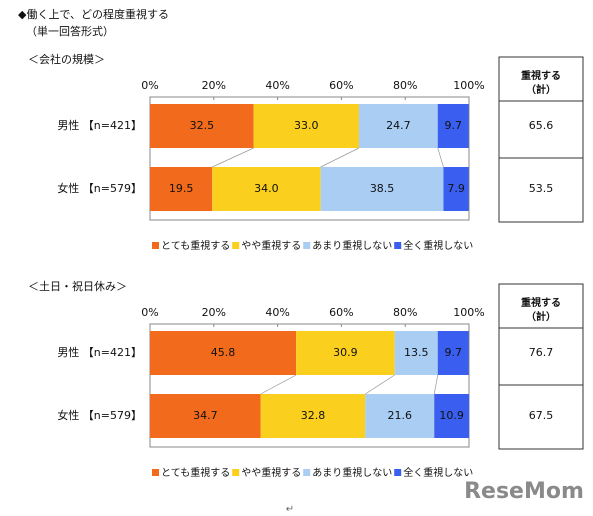 The image size is (593, 516). I want to click on value-label: 34.7, so click(205, 415).